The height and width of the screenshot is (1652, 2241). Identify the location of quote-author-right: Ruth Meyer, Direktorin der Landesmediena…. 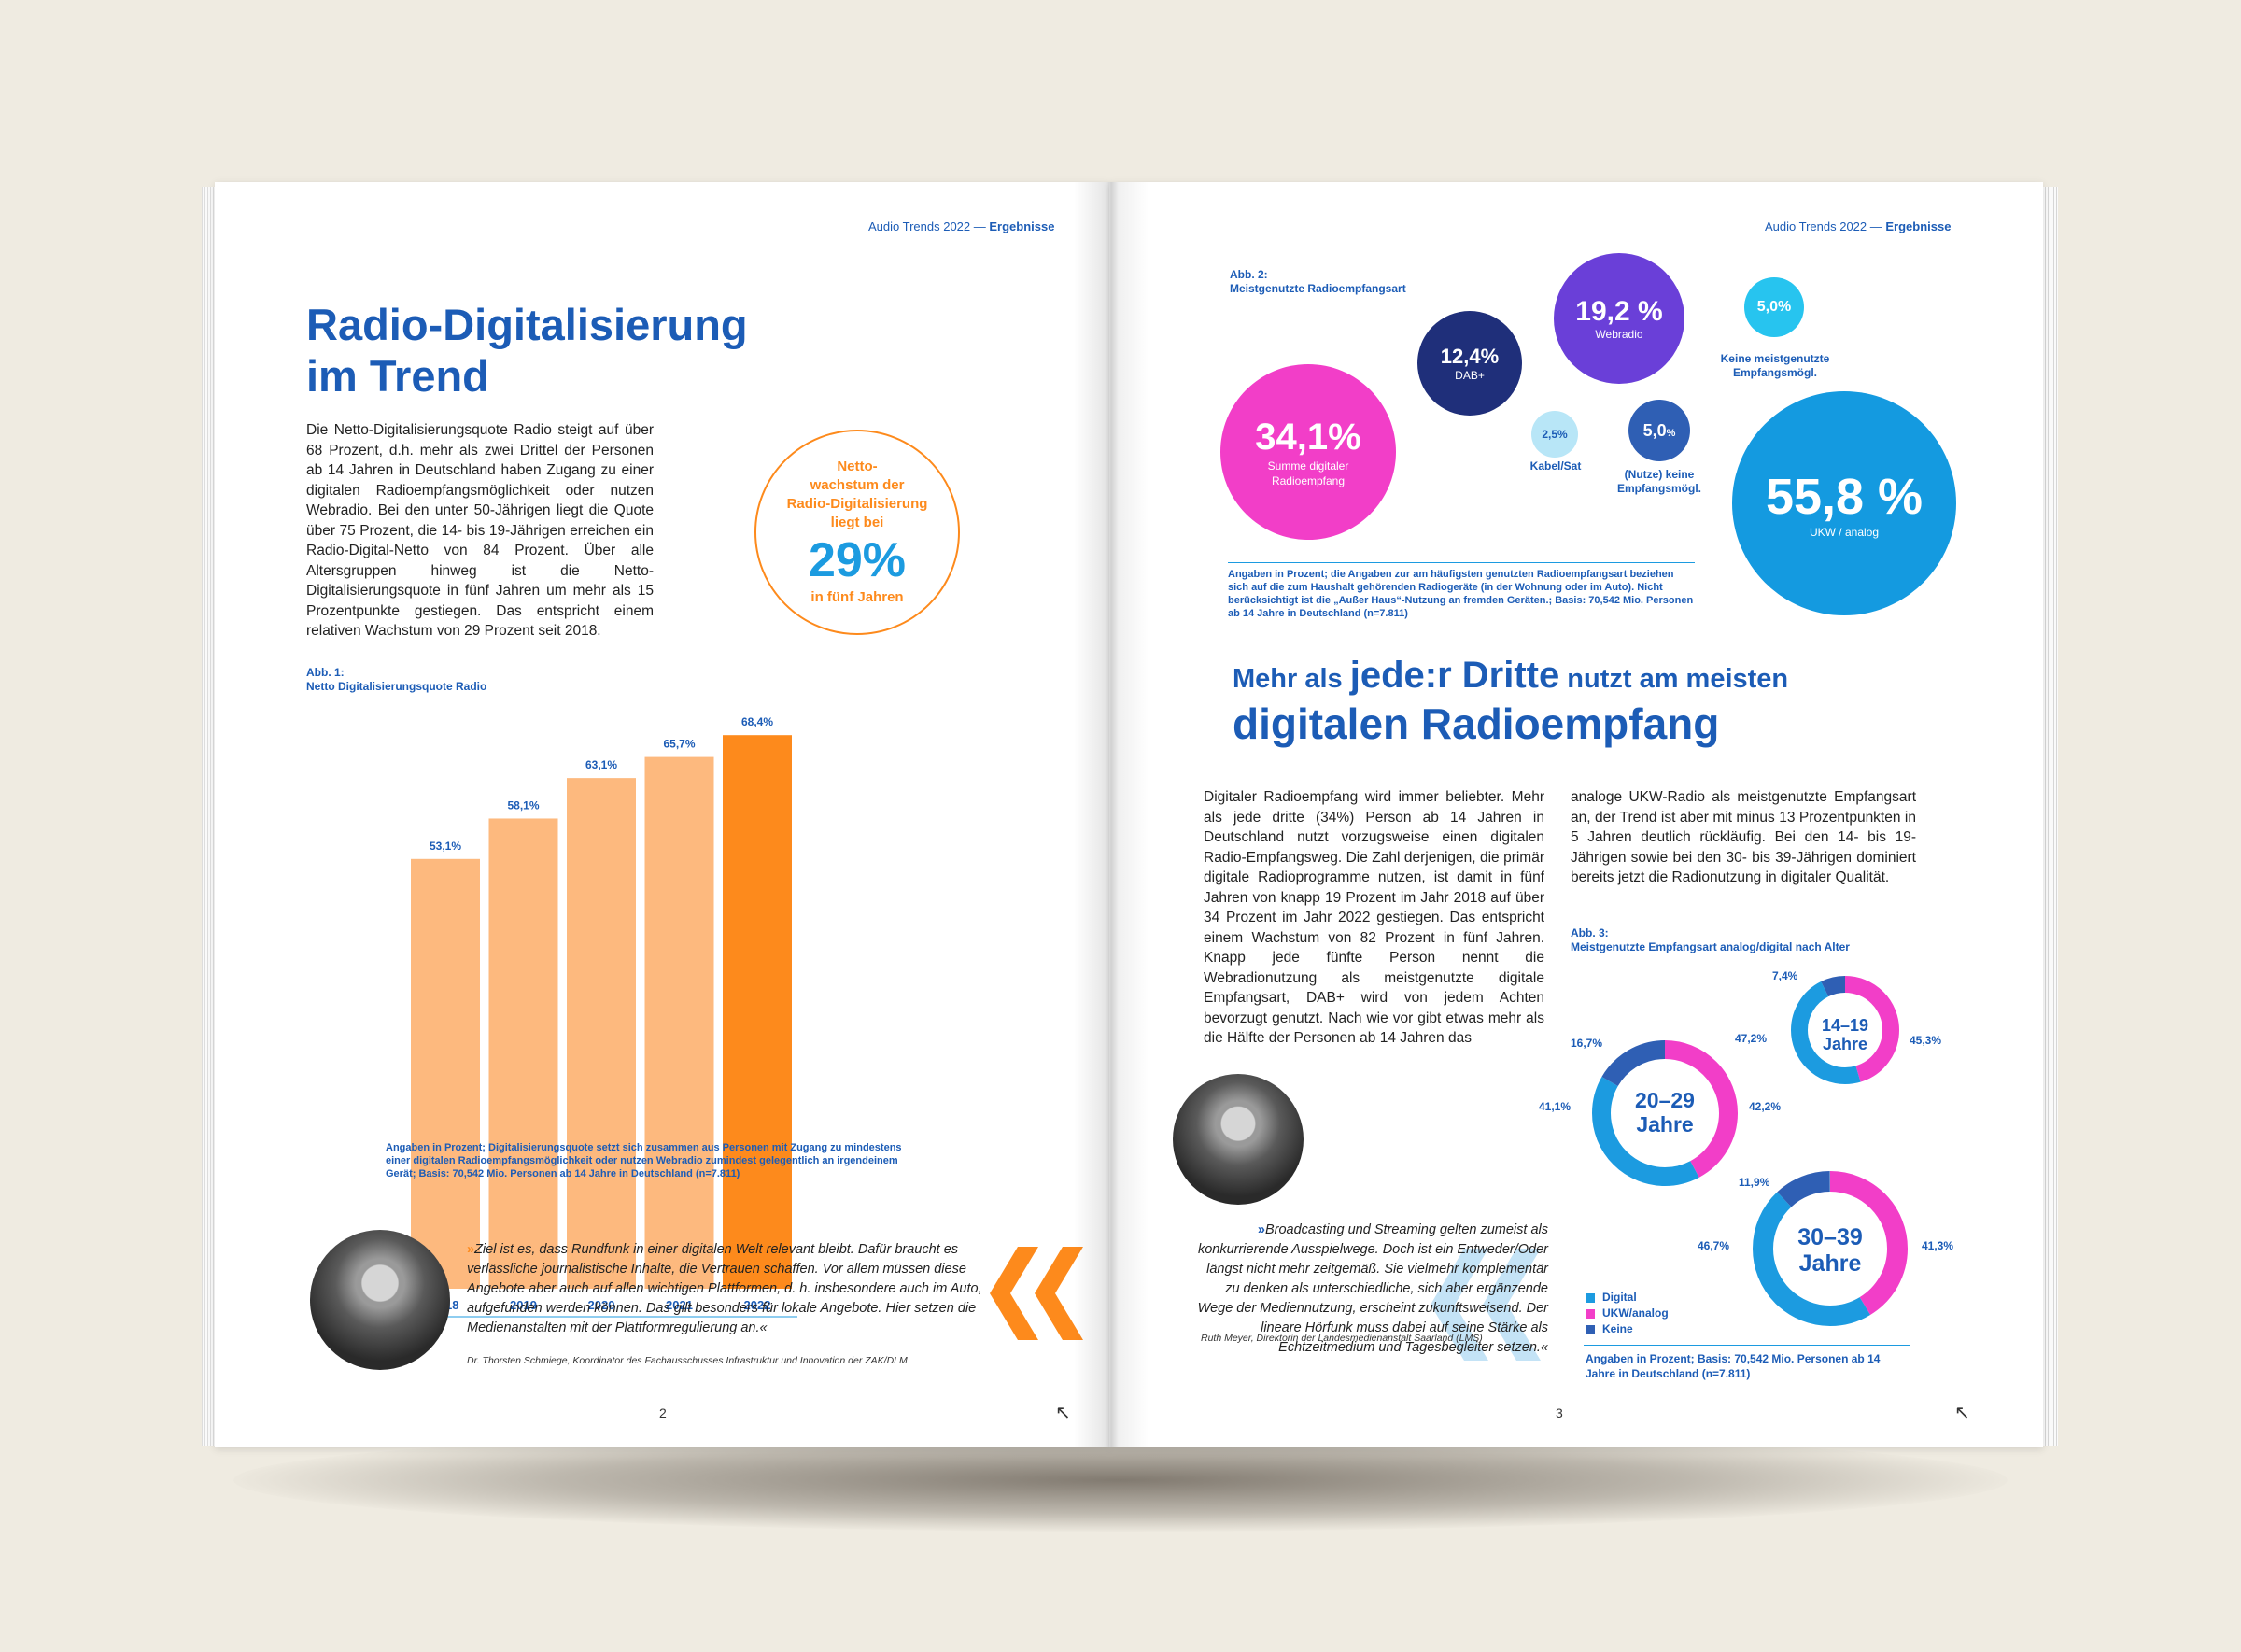
(1342, 1338).